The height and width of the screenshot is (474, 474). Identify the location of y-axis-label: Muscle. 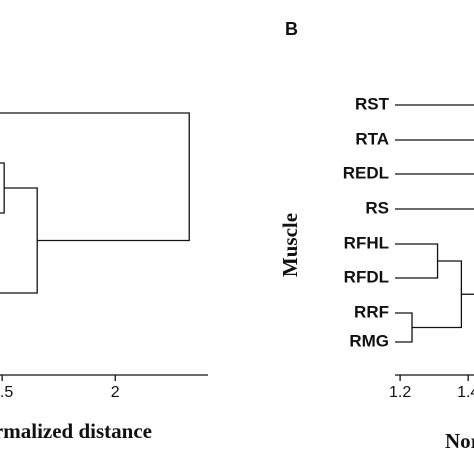
(290, 245).